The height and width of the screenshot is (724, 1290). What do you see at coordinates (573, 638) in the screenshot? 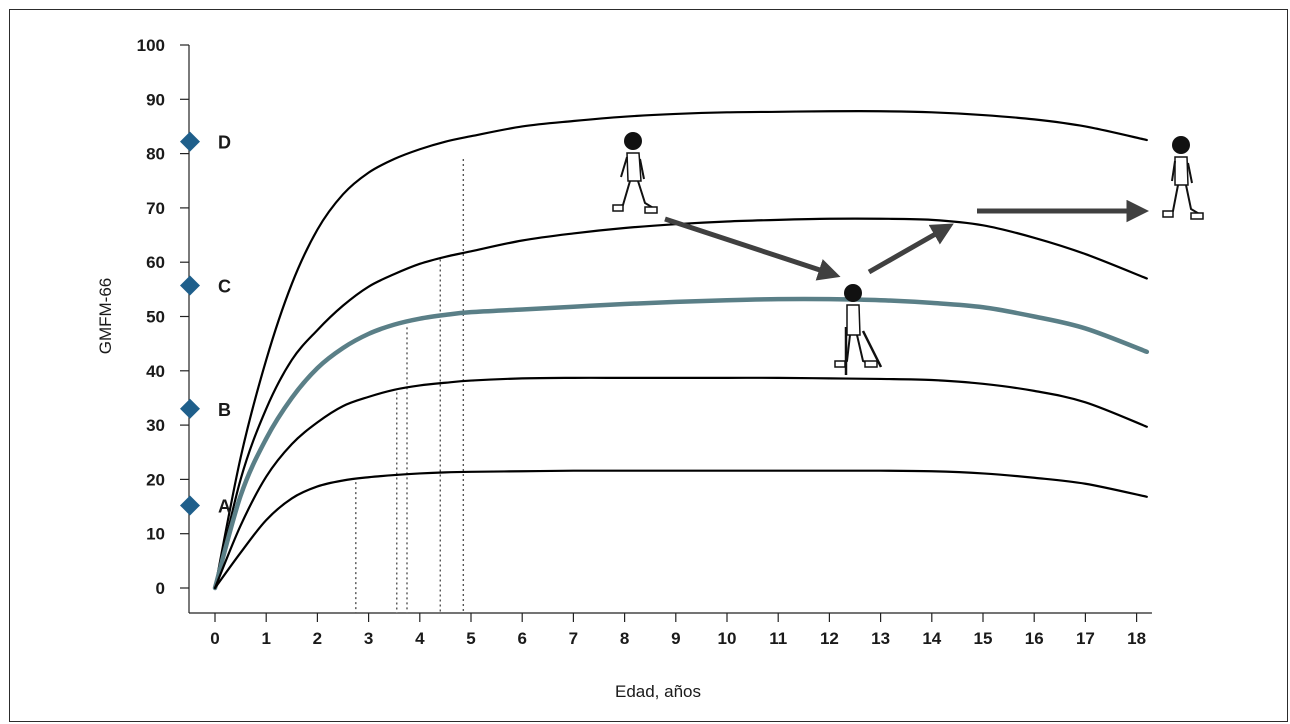
I see `x-tick-label: 7` at bounding box center [573, 638].